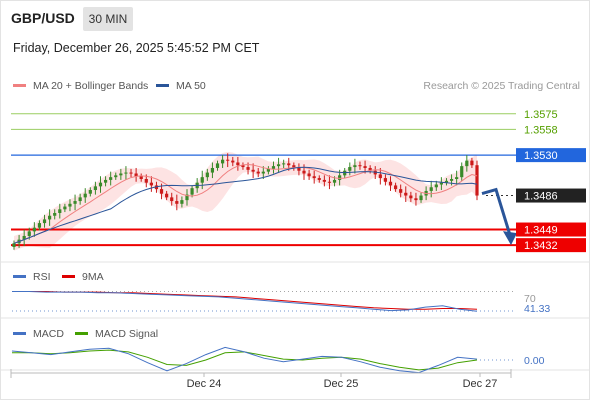 This screenshot has height=400, width=590. Describe the element at coordinates (19, 85) in the screenshot. I see `ma20-swatch` at that location.